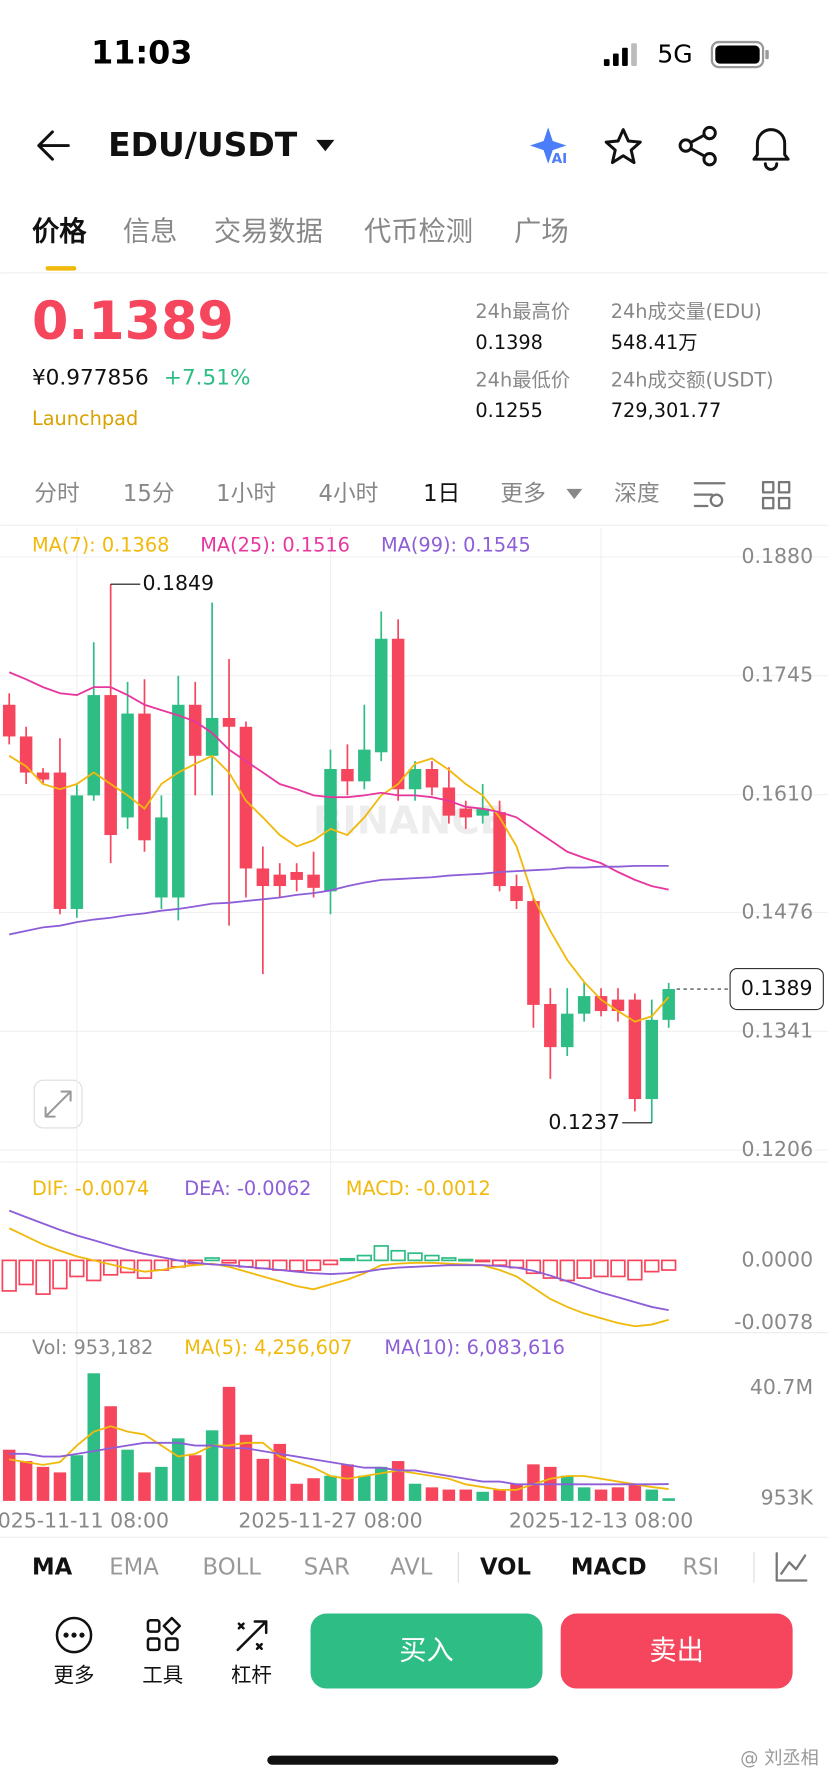 The height and width of the screenshot is (1792, 828). I want to click on layout-icon, so click(776, 495).